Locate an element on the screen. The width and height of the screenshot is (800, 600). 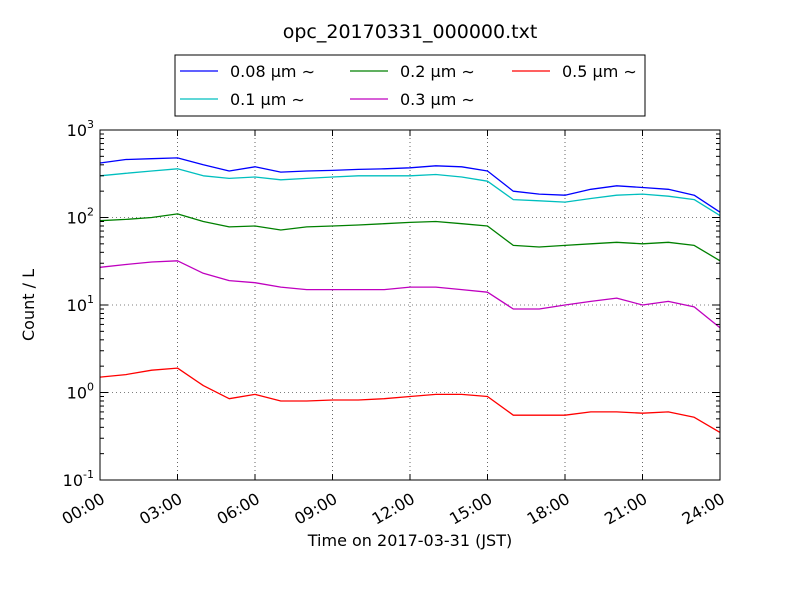
x-tick-label: 21:00 is located at coordinates (625, 509).